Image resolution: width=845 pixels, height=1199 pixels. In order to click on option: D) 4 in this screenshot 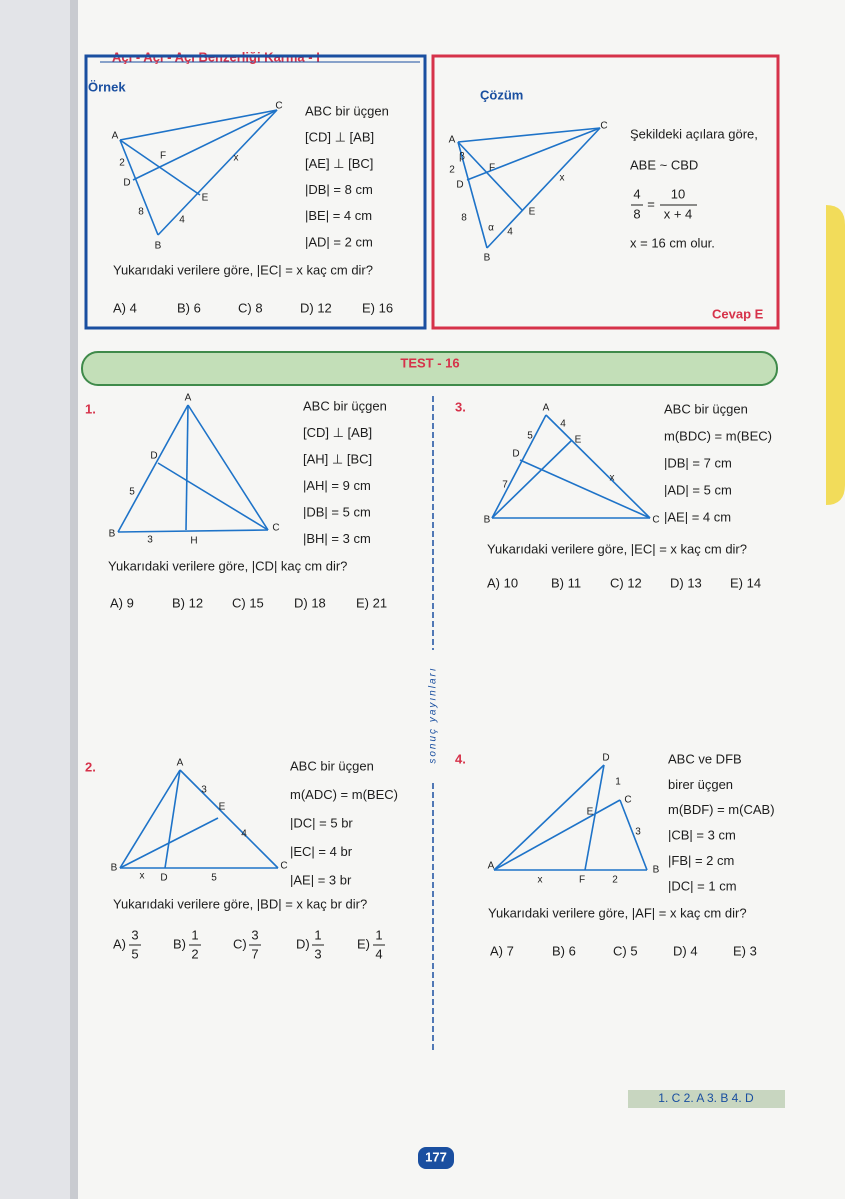, I will do `click(685, 950)`.